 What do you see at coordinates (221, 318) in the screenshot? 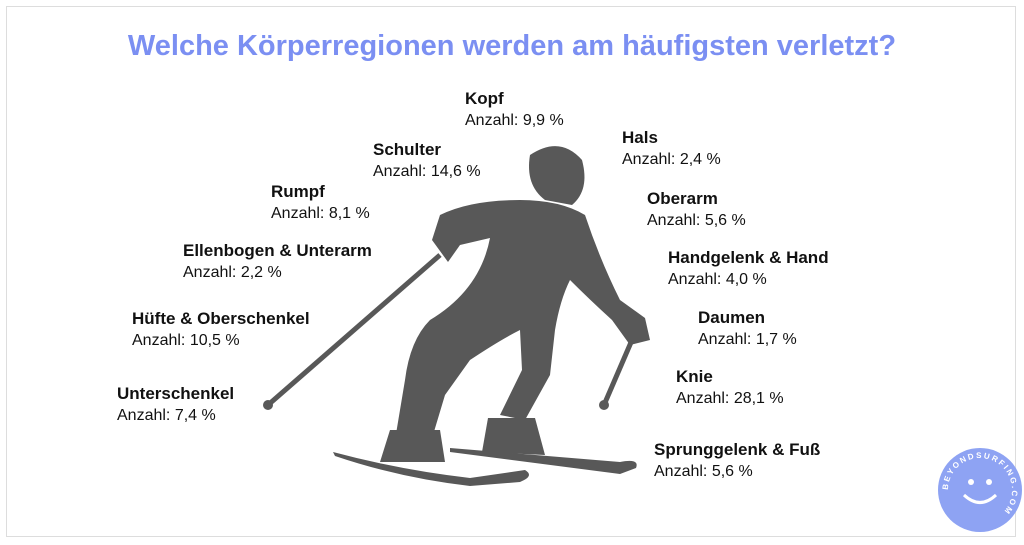
I see `region-name: Hüfte & Oberschenkel` at bounding box center [221, 318].